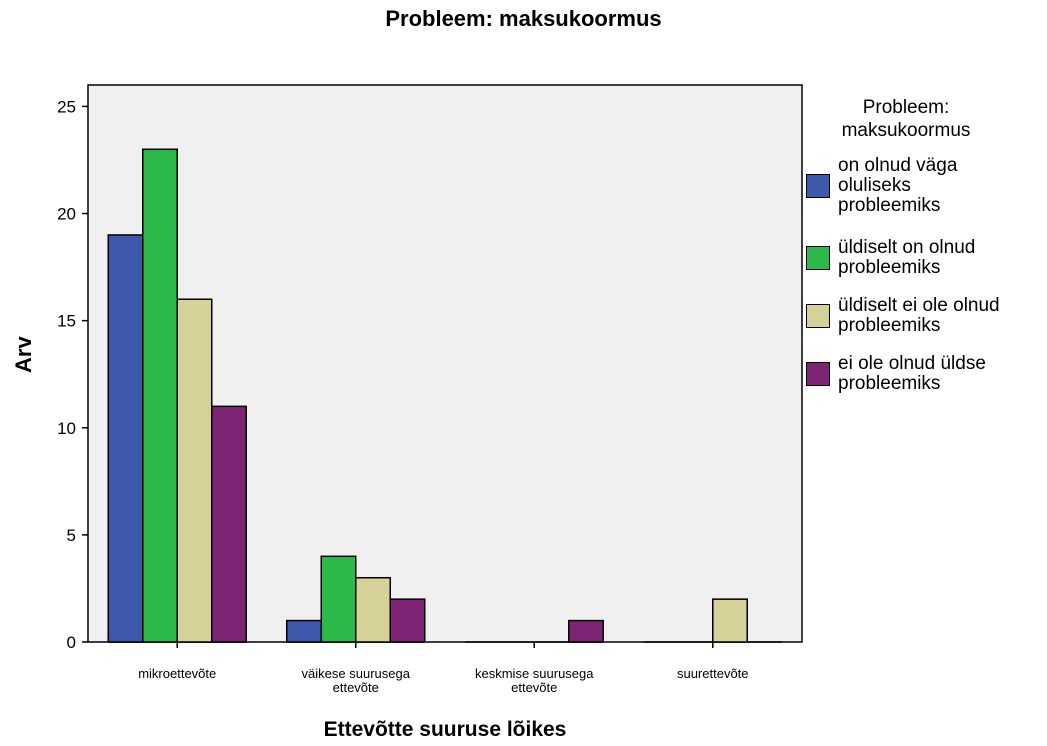  Describe the element at coordinates (919, 315) in the screenshot. I see `legend-label: üldiselt ei ole olnud probleemiks` at that location.